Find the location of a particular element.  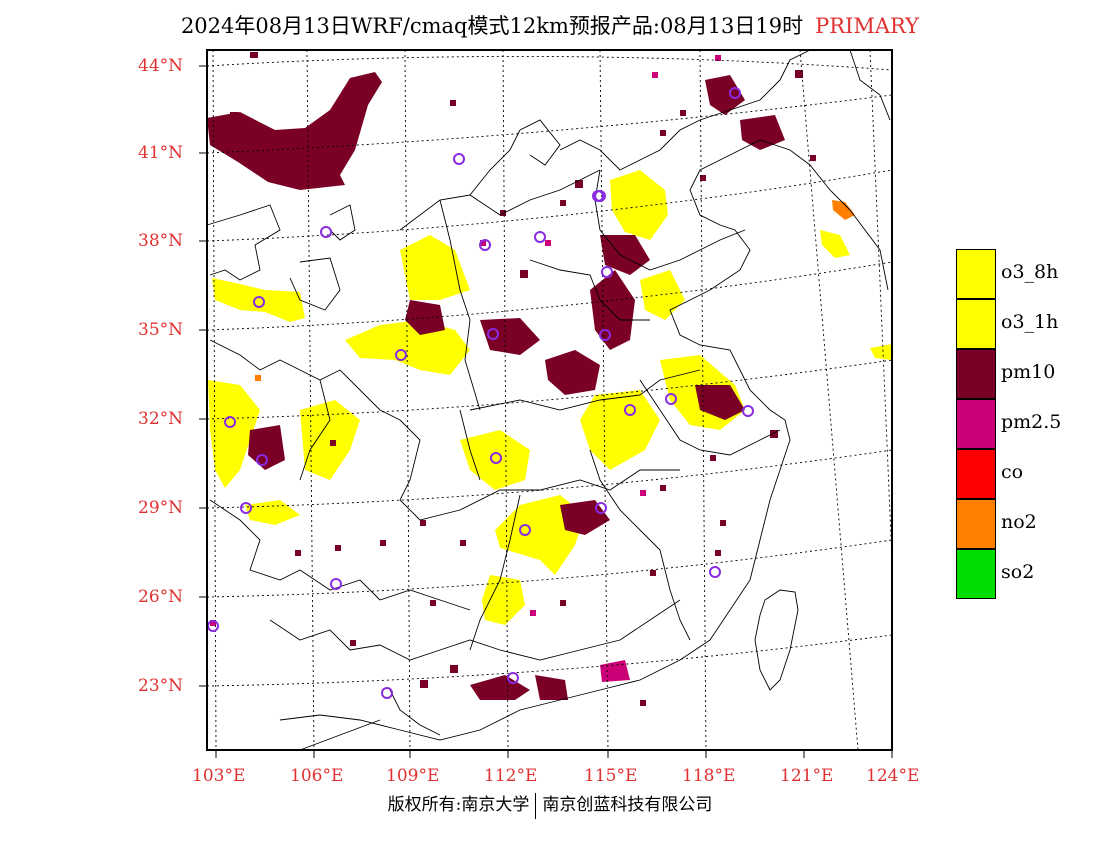

legend-label: o3_8h is located at coordinates (1030, 272).